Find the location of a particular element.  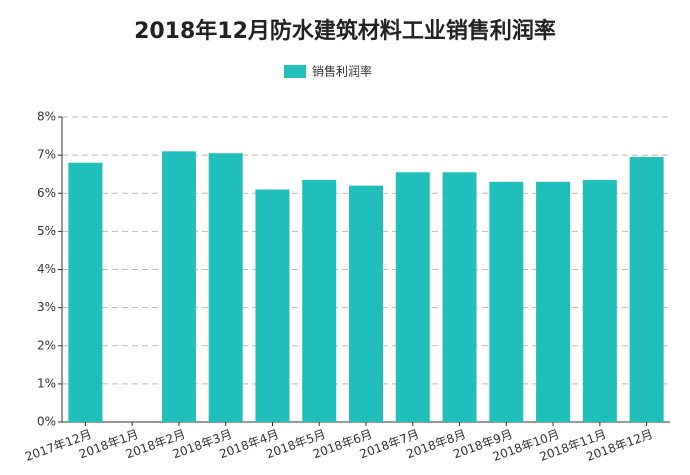

chart-title: 2018年12月防水建筑材料工业销售利润率 is located at coordinates (345, 31).